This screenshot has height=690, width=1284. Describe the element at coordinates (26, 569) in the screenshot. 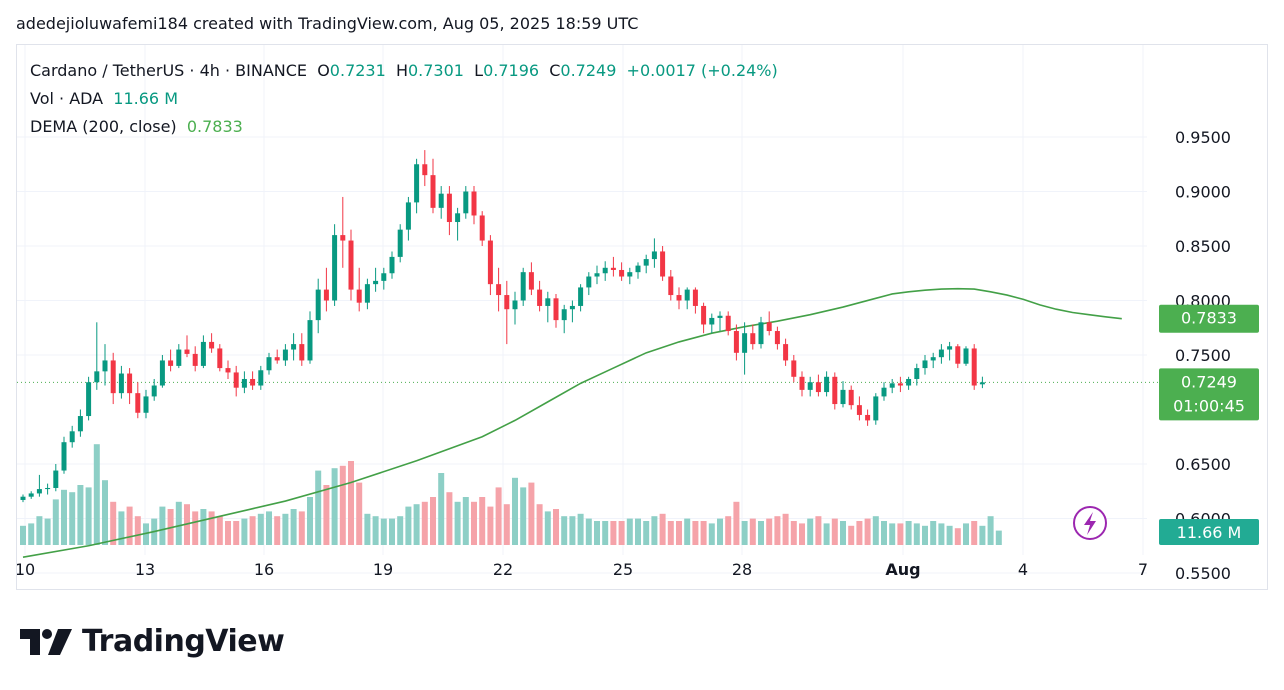

I see `x-tick-label: 10` at that location.